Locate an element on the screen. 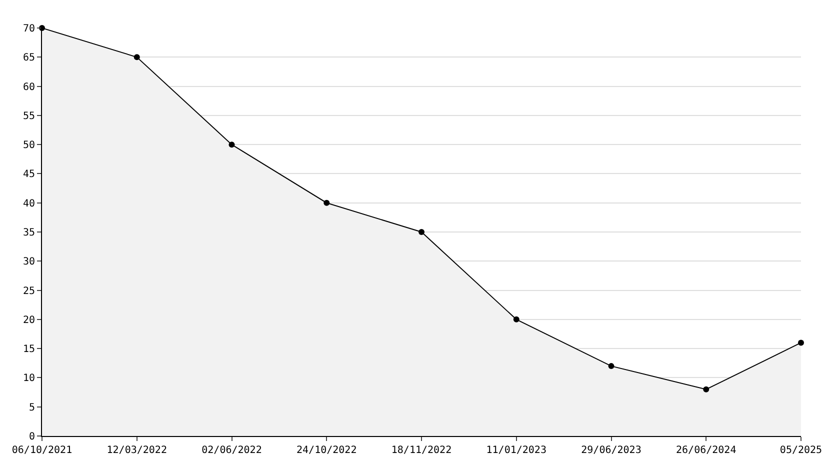 The width and height of the screenshot is (834, 468). y-tick-label: 20 is located at coordinates (28, 320).